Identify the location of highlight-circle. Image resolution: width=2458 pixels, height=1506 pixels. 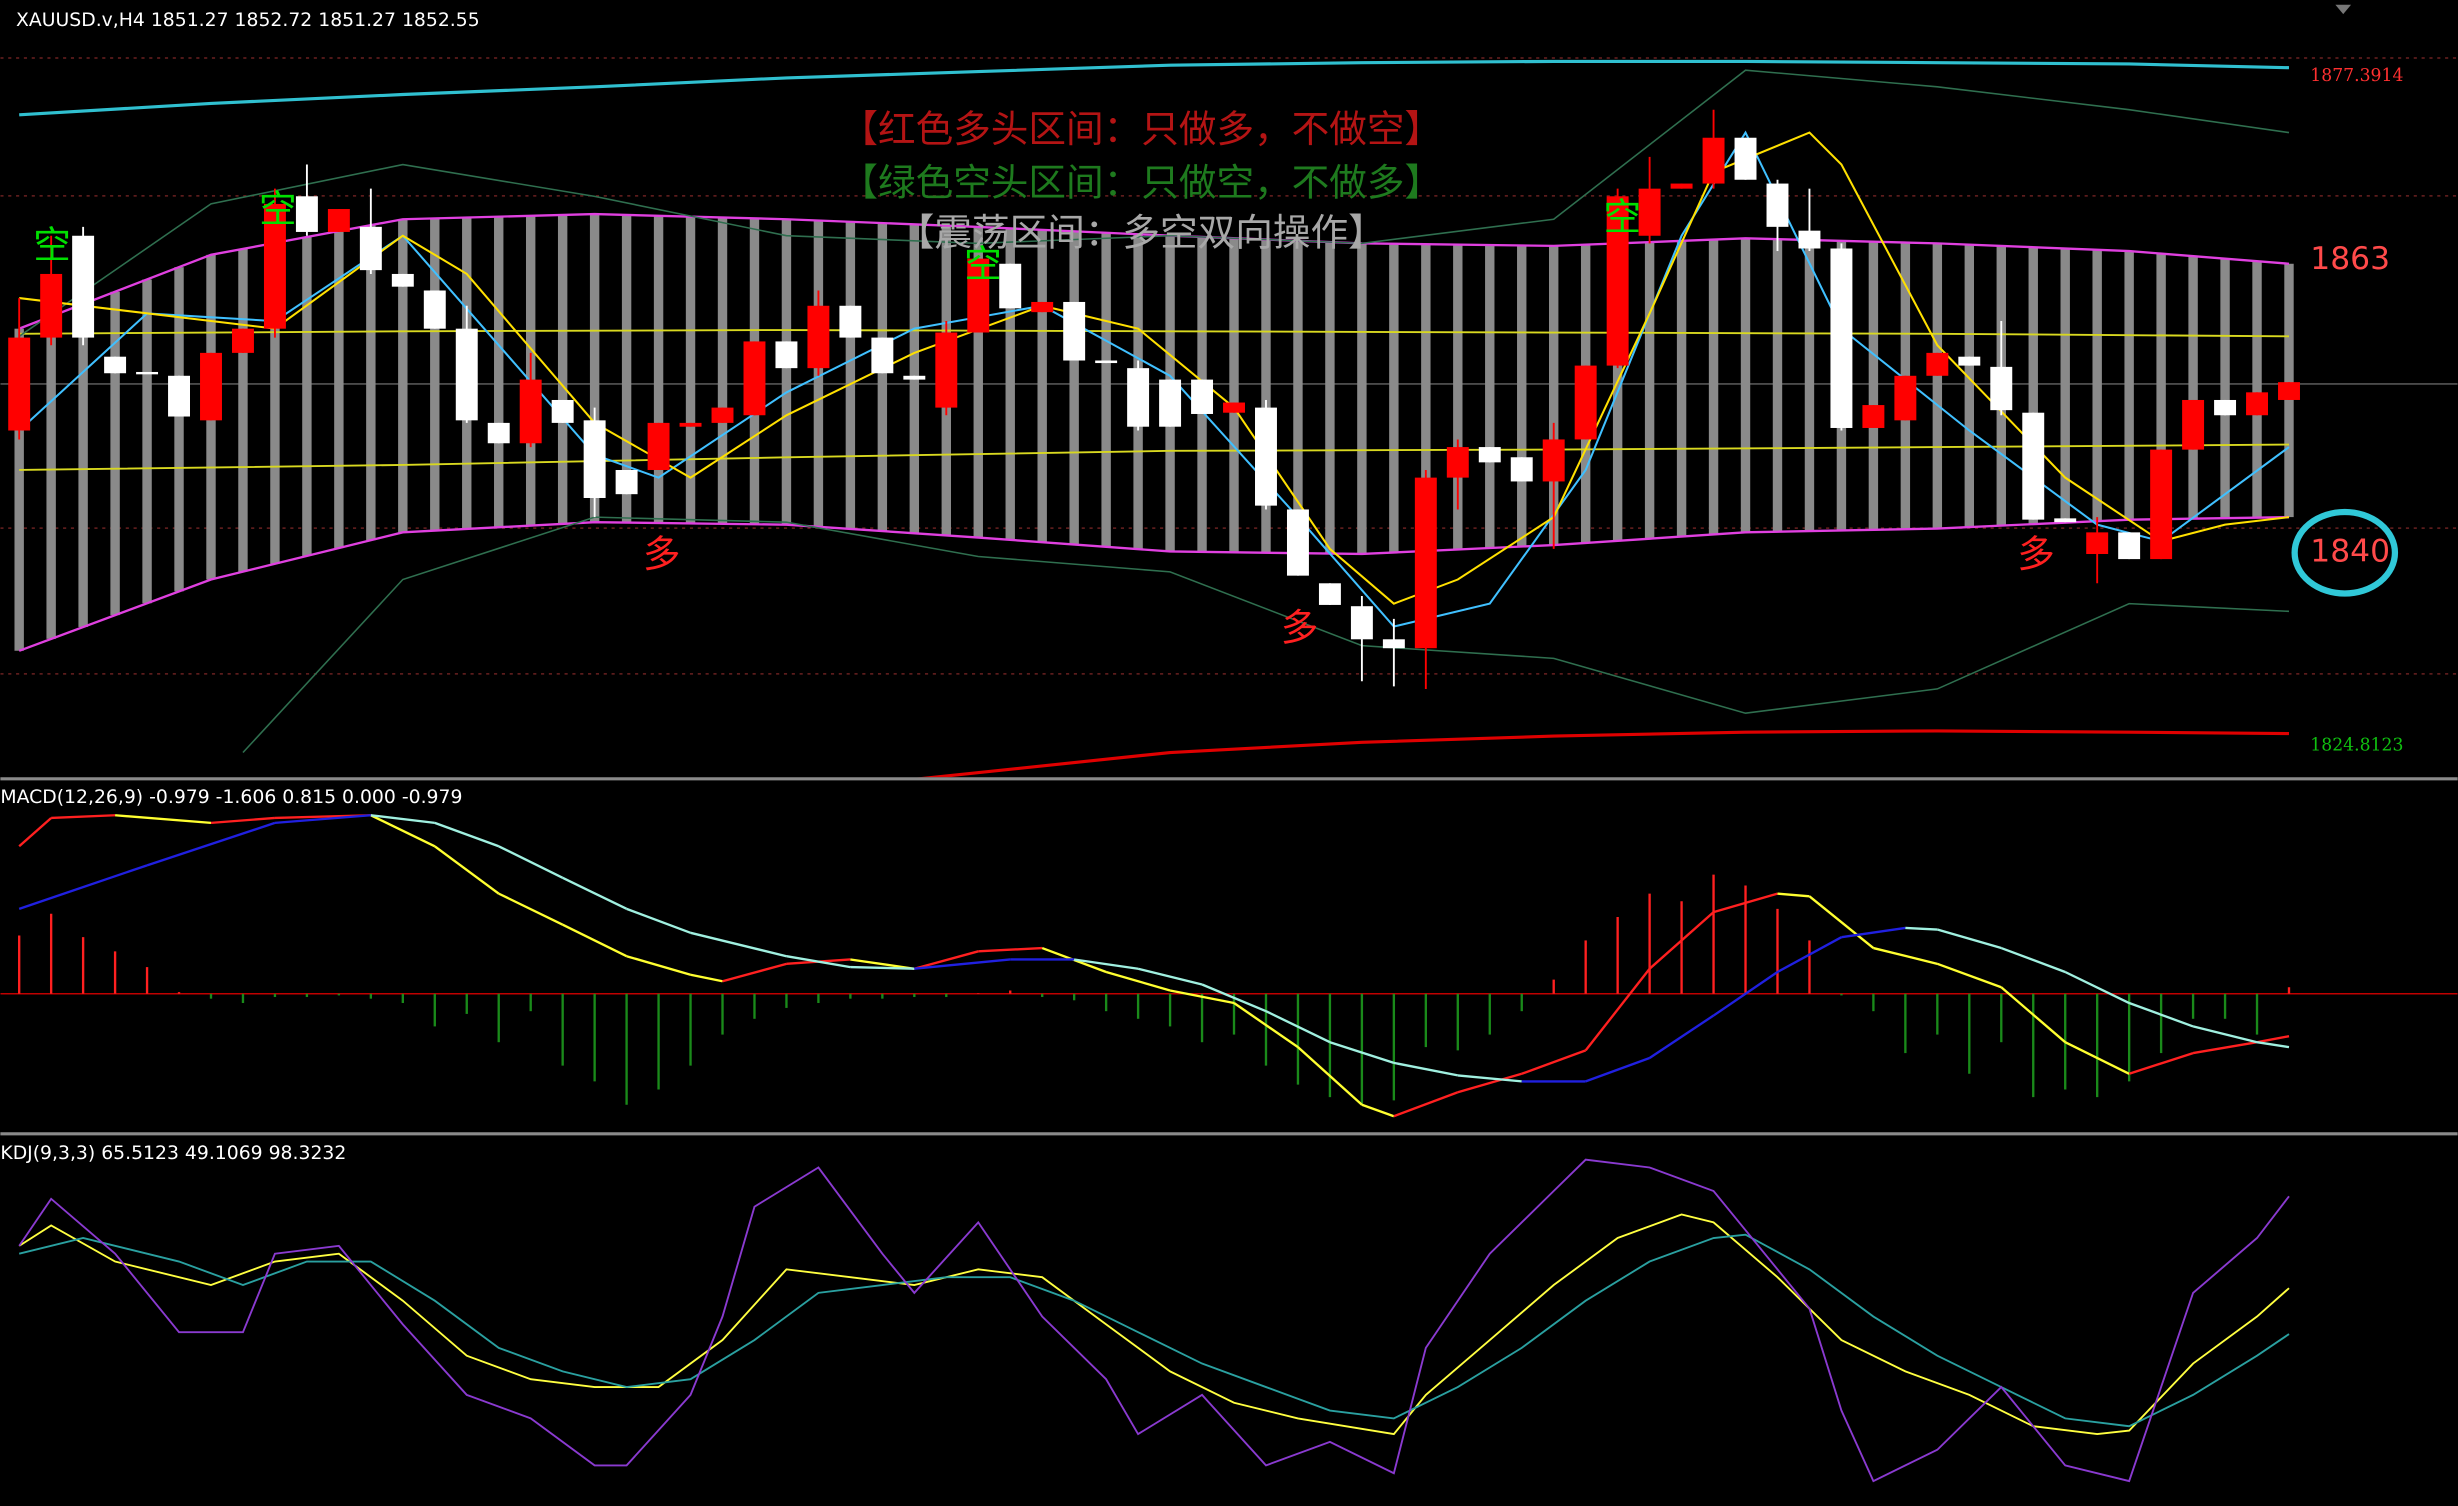
(2345, 552).